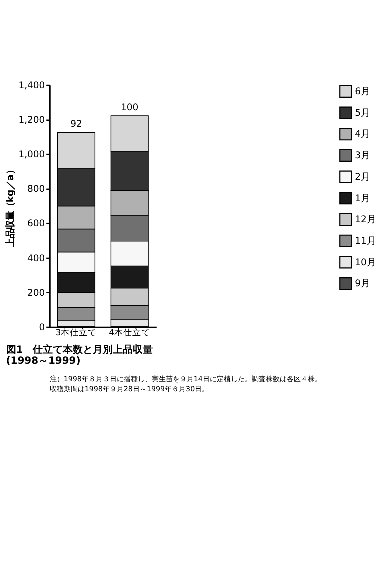 This screenshot has height=586, width=380. I want to click on y-tick-label: 600, so click(37, 224).